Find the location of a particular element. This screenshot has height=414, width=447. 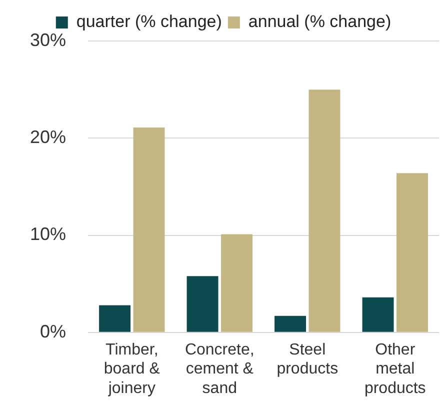

legend-label: annual (% change) is located at coordinates (320, 22).